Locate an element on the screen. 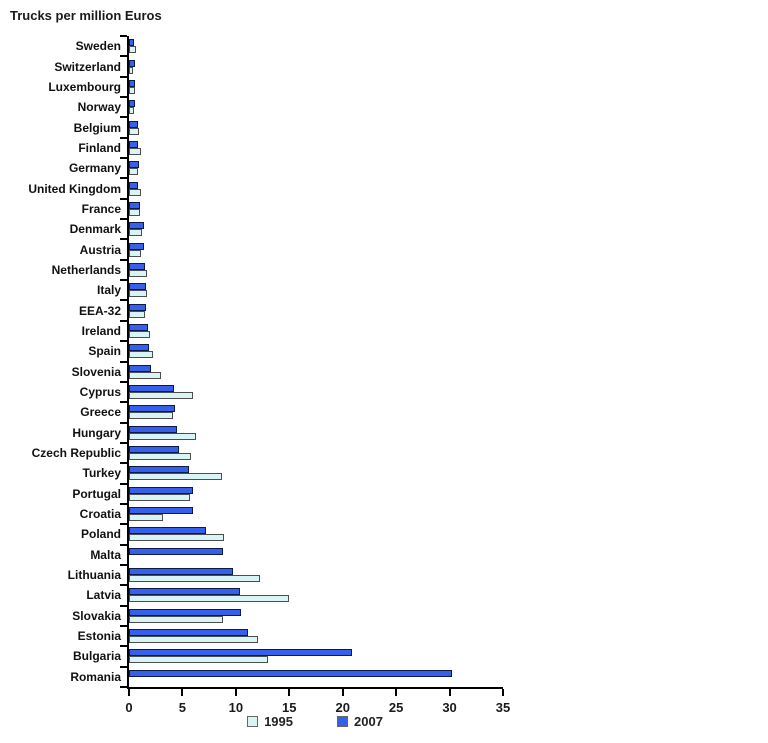 This screenshot has height=743, width=768. category-label-portugal: Portugal is located at coordinates (96, 493).